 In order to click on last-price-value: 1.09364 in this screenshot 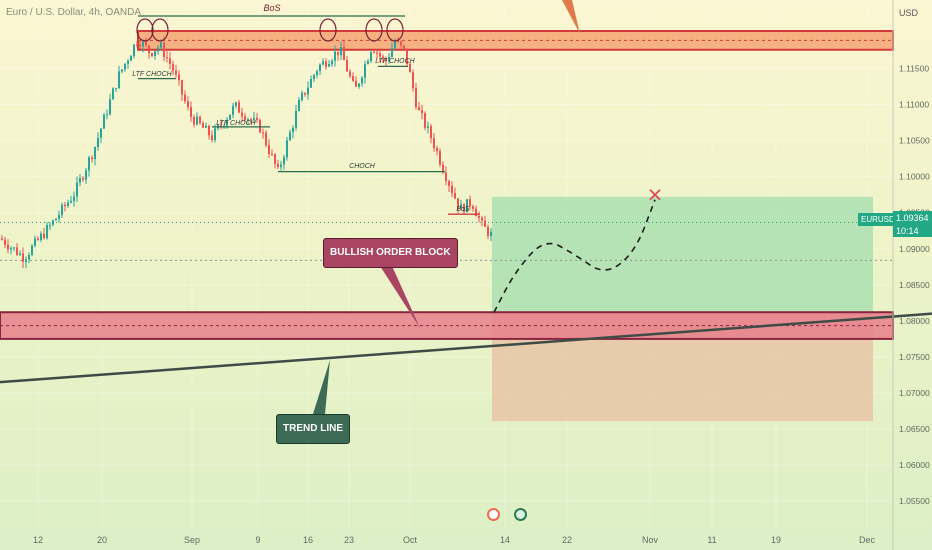, I will do `click(912, 218)`.